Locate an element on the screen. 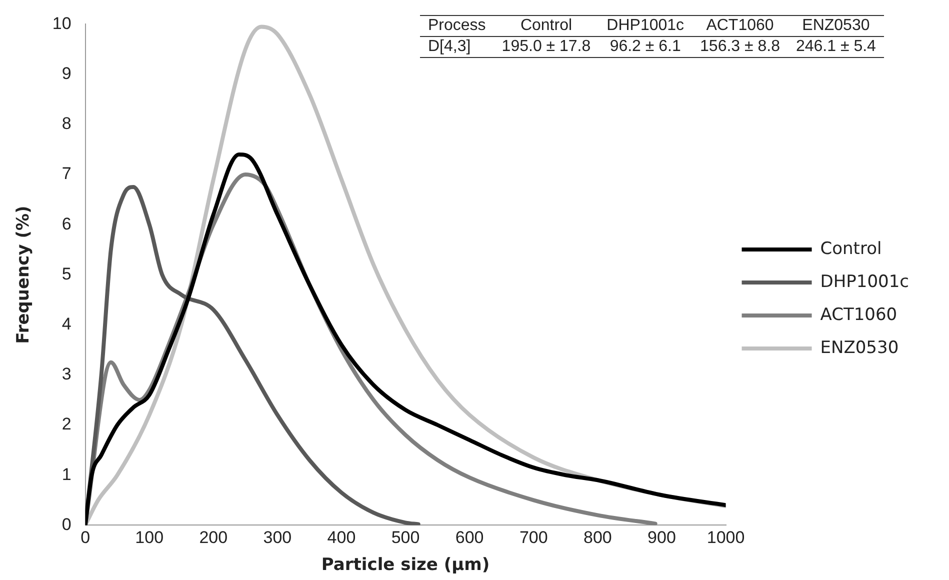 This screenshot has height=580, width=949. annotation: 195.0 ± 17.8 is located at coordinates (546, 47).